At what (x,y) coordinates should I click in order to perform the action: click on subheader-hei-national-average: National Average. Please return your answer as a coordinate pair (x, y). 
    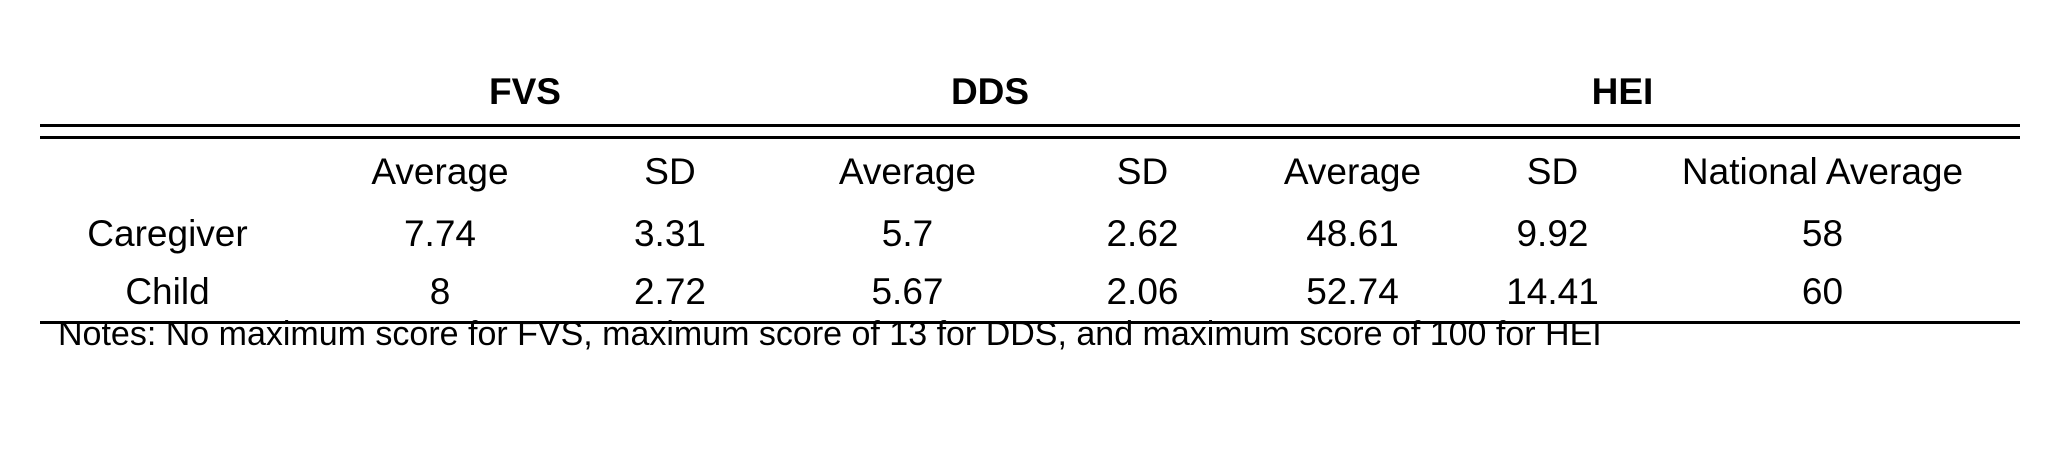
    Looking at the image, I should click on (1822, 171).